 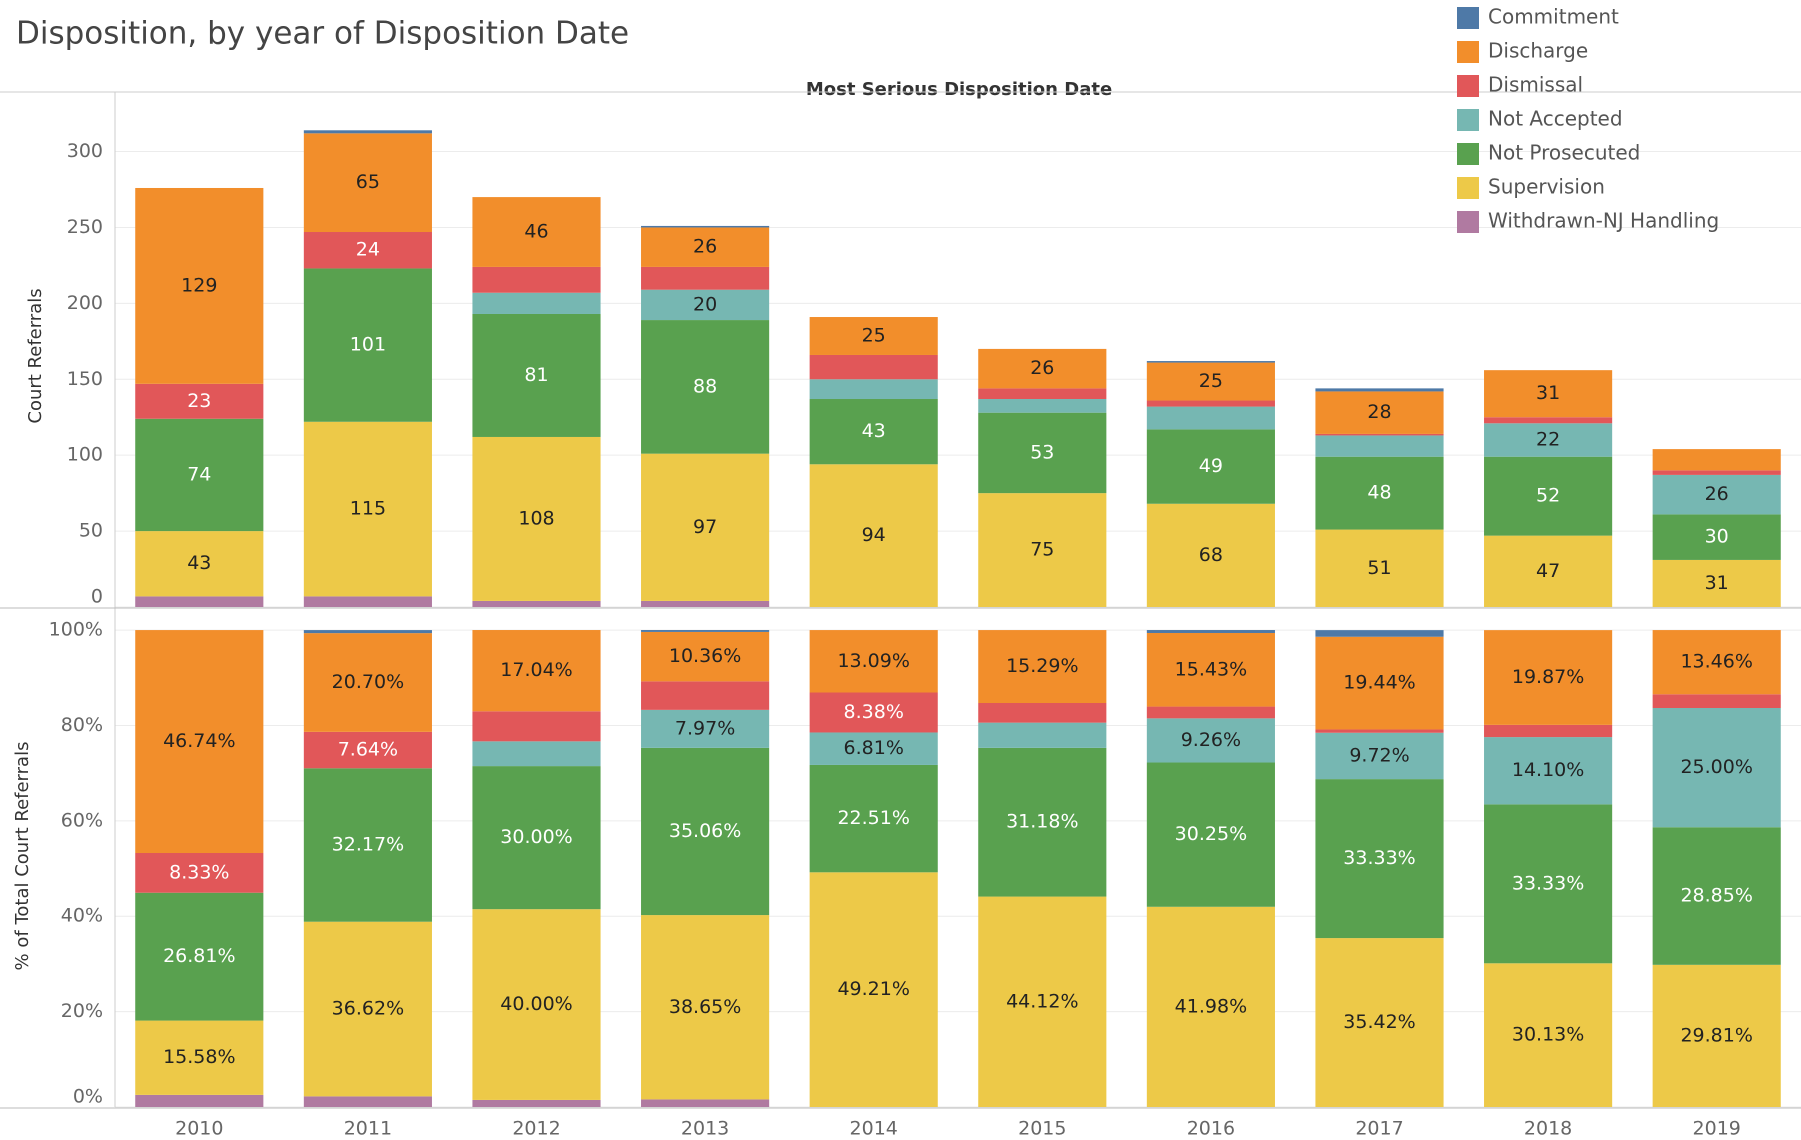 I want to click on data-label: 40.00%, so click(x=536, y=1004).